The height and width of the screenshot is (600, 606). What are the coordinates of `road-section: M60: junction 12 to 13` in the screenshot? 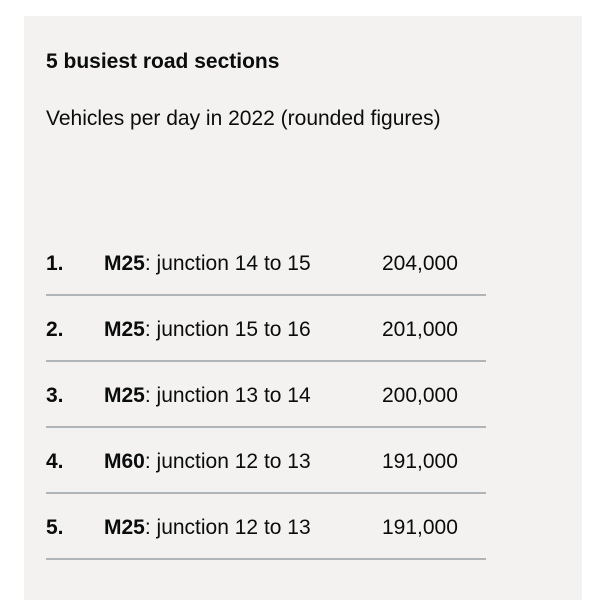 It's located at (207, 462).